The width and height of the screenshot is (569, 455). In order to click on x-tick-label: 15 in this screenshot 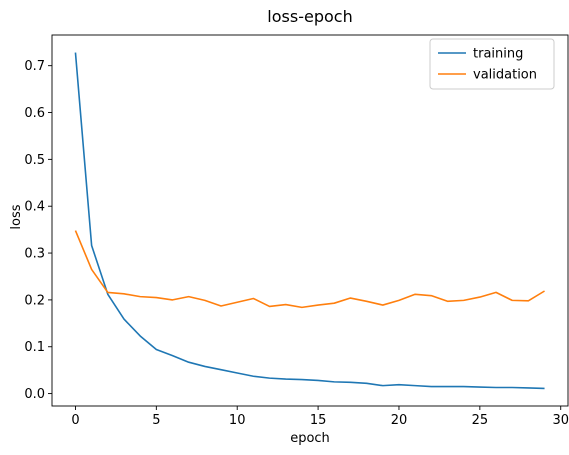, I will do `click(318, 420)`.